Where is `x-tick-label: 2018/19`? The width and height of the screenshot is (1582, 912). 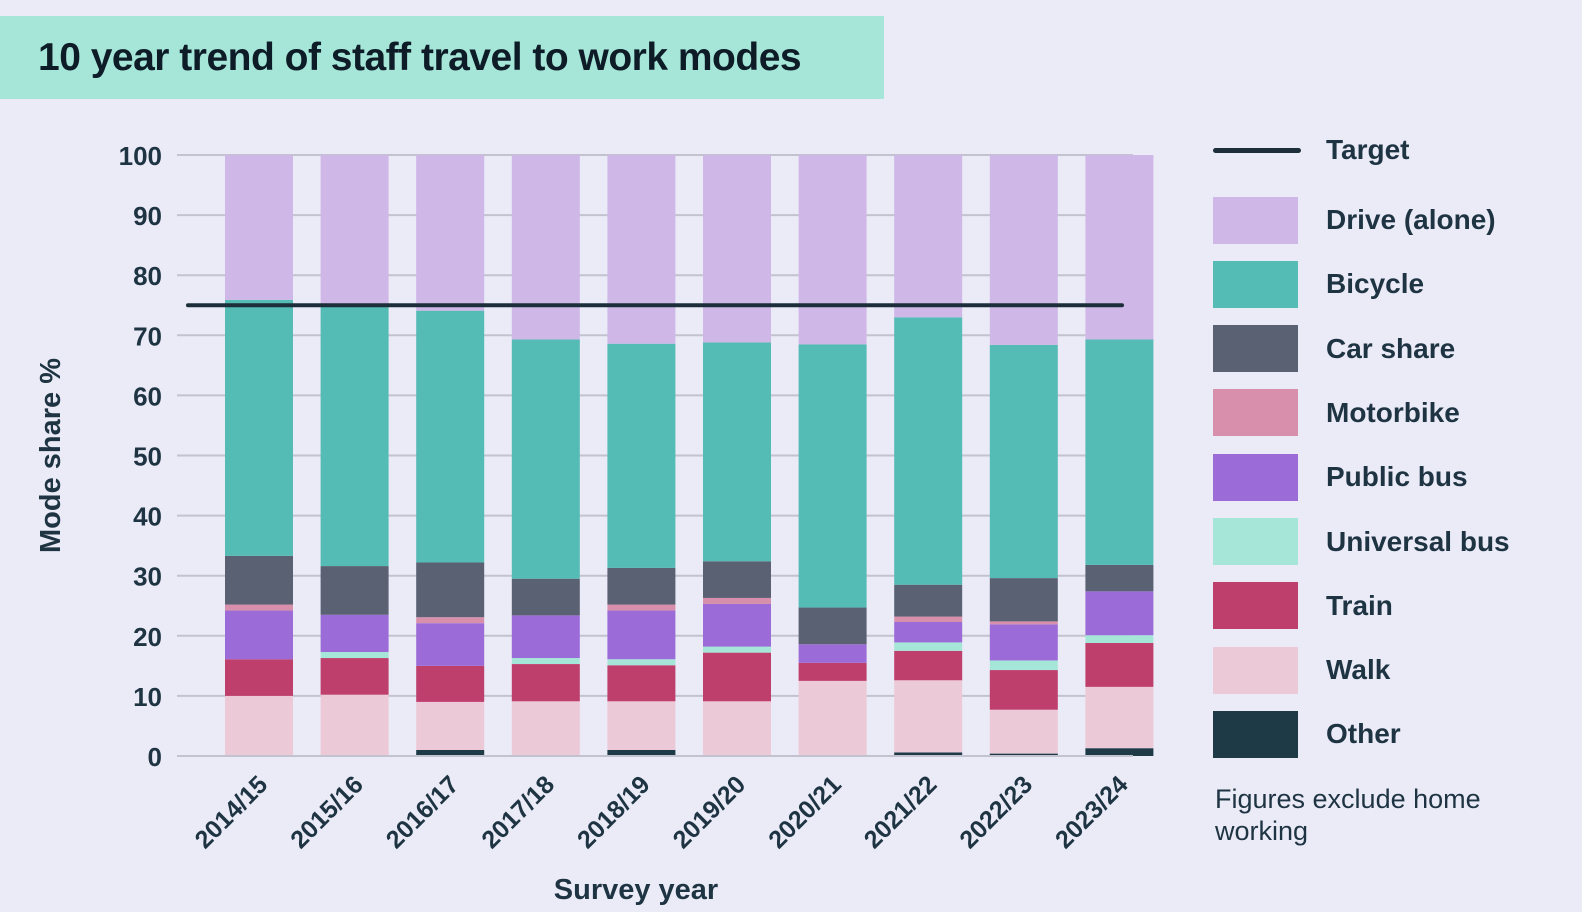
x-tick-label: 2018/19 is located at coordinates (614, 812).